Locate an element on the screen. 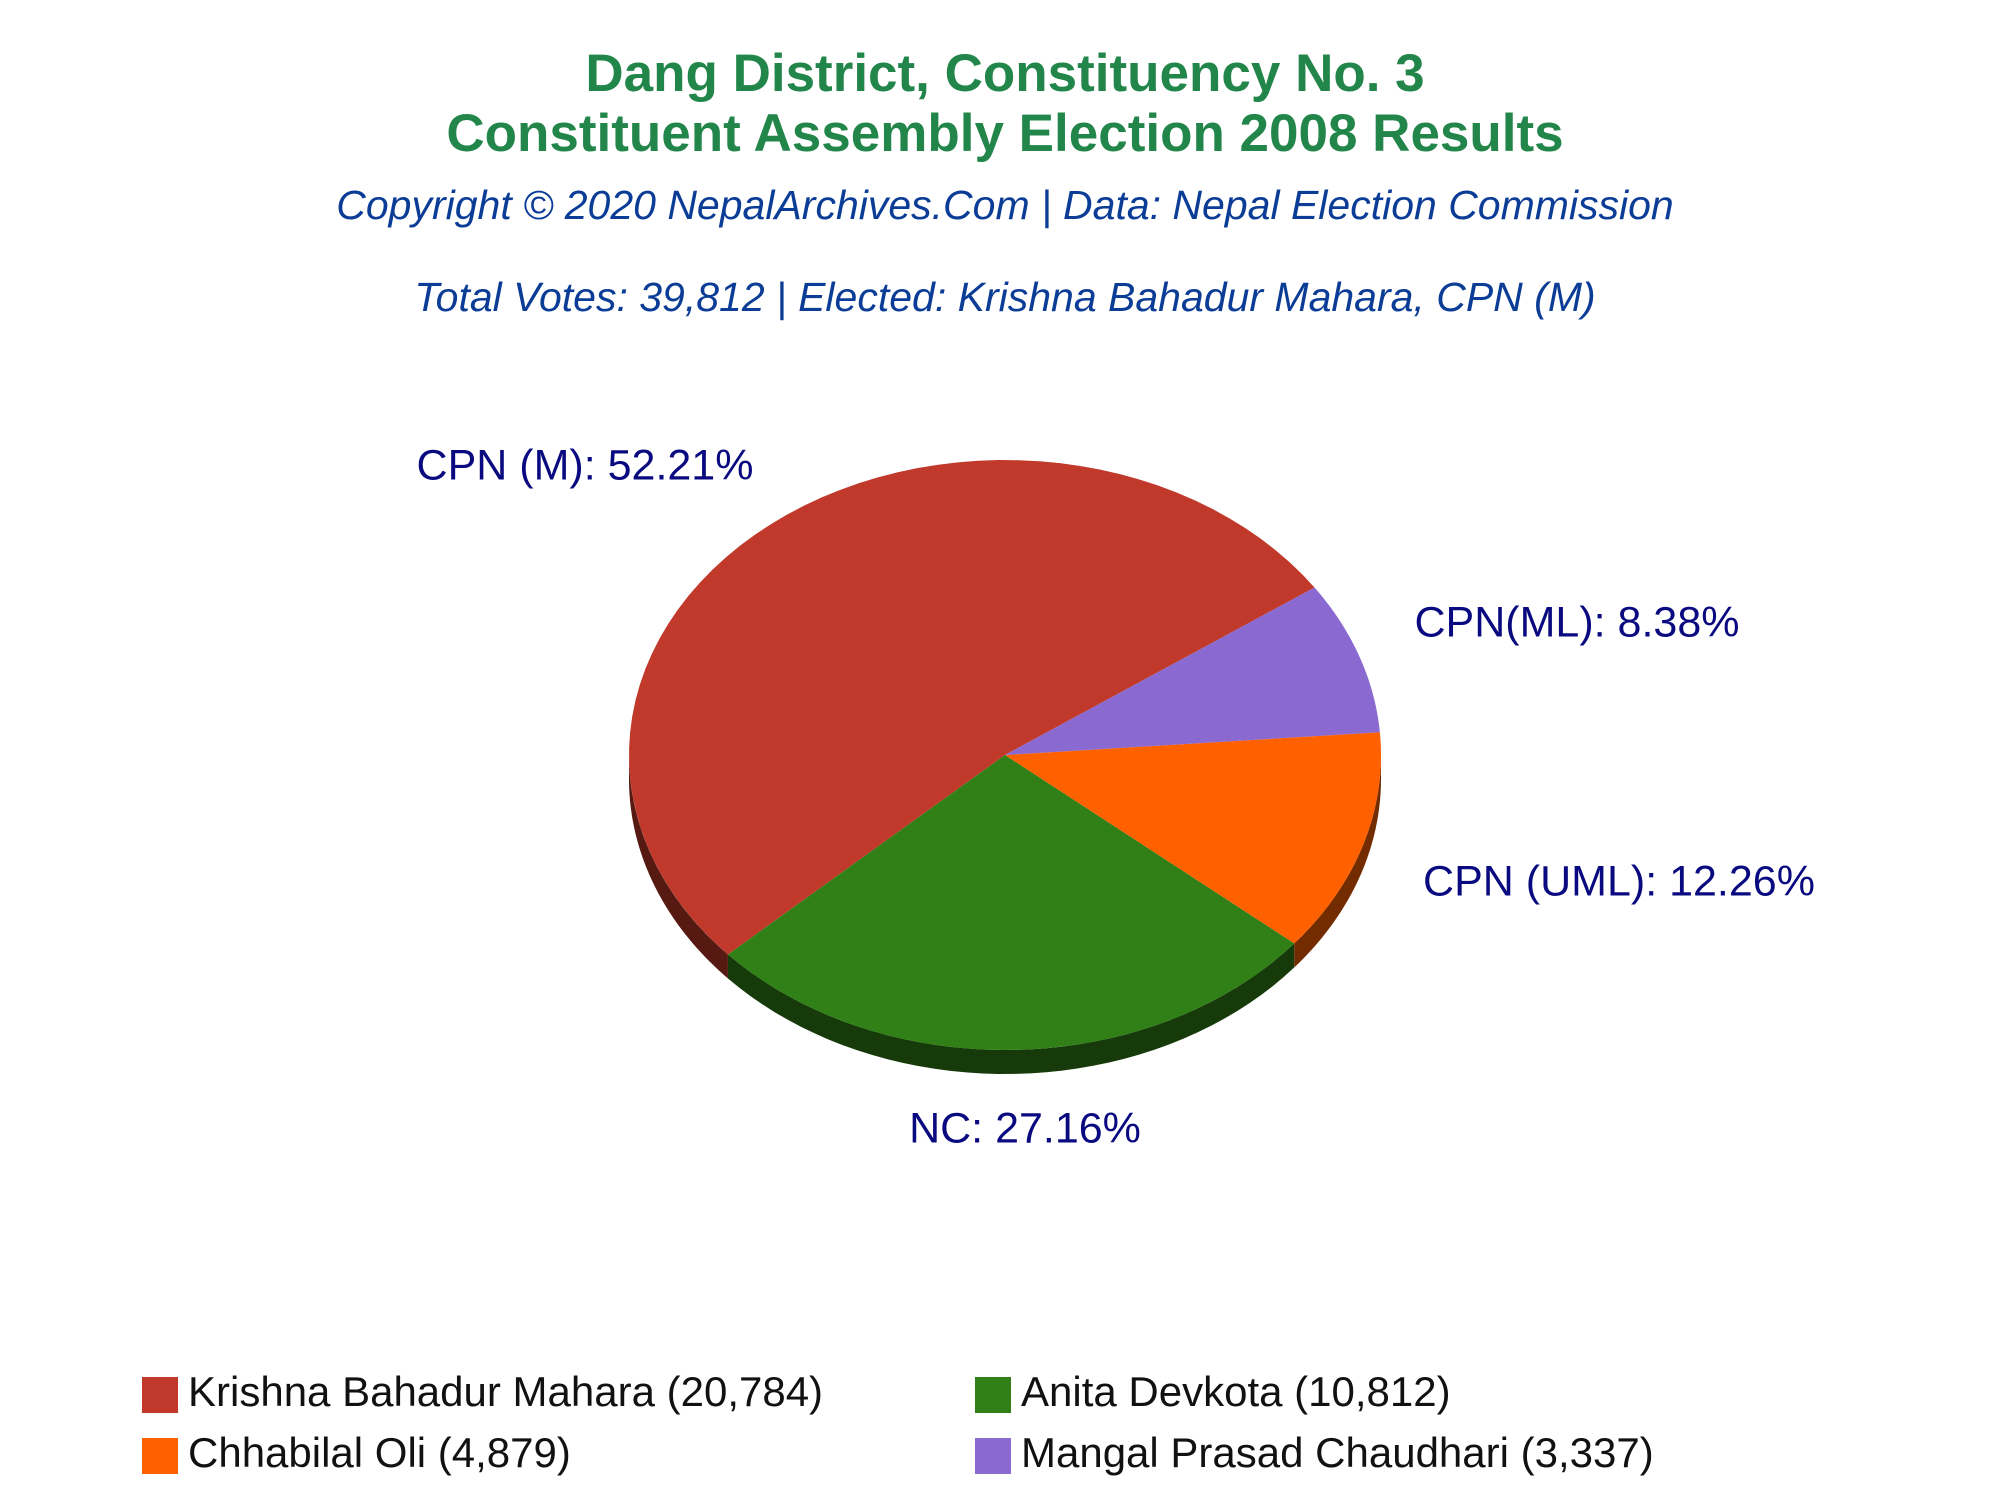 Image resolution: width=2000 pixels, height=1500 pixels. slice-label: CPN (M): 52.21% is located at coordinates (585, 465).